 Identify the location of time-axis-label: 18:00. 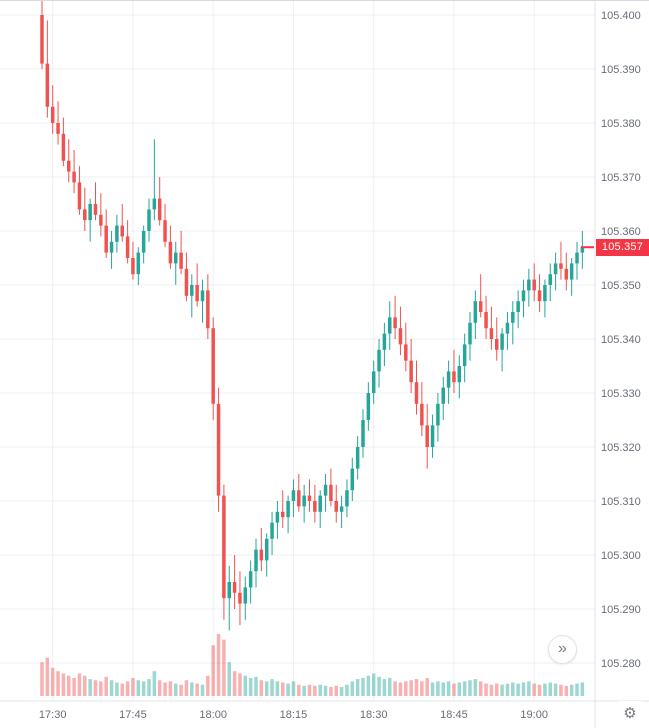
(213, 715).